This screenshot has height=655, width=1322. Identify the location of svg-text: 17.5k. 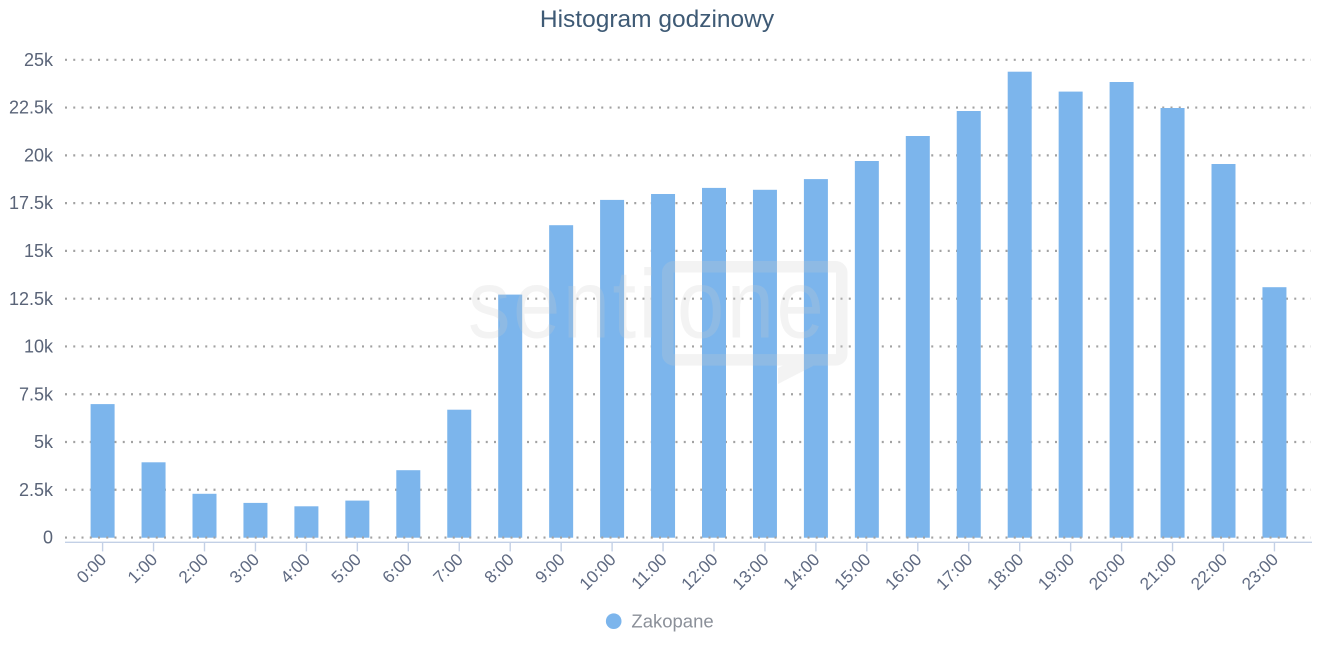
(31, 203).